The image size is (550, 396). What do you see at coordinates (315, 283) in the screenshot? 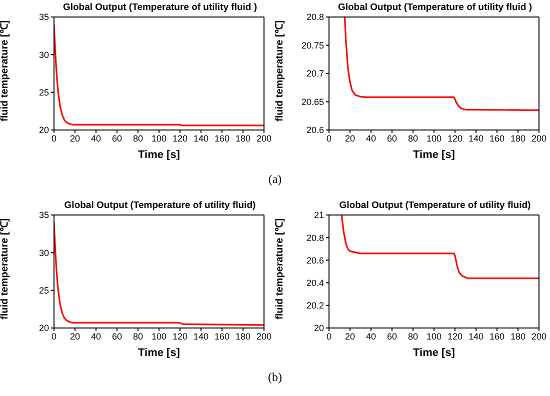
I see `y-tick-label: 20.4` at bounding box center [315, 283].